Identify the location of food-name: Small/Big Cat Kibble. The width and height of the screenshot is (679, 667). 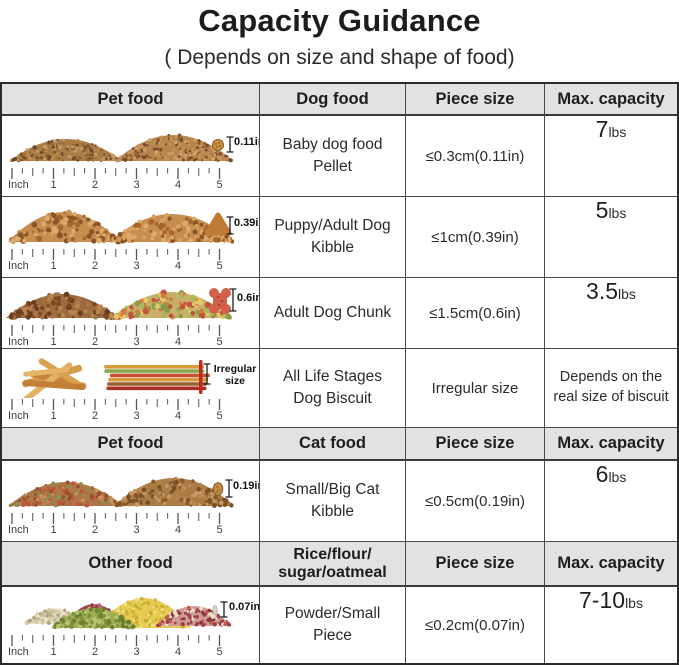
(333, 501).